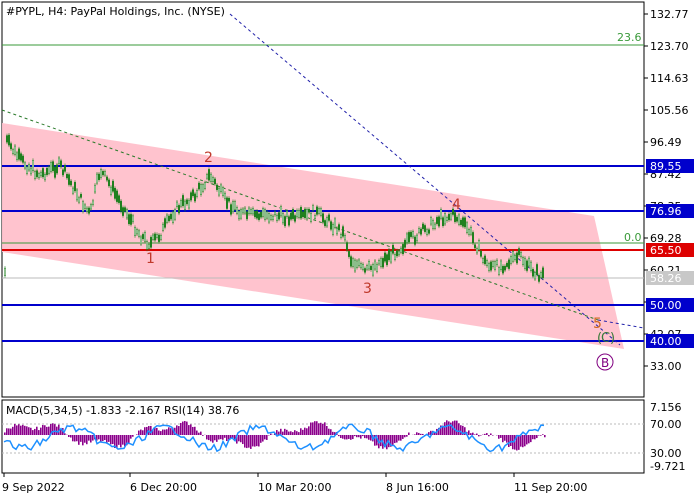 The image size is (700, 500). I want to click on current-price-tag-text: 58.26, so click(666, 278).